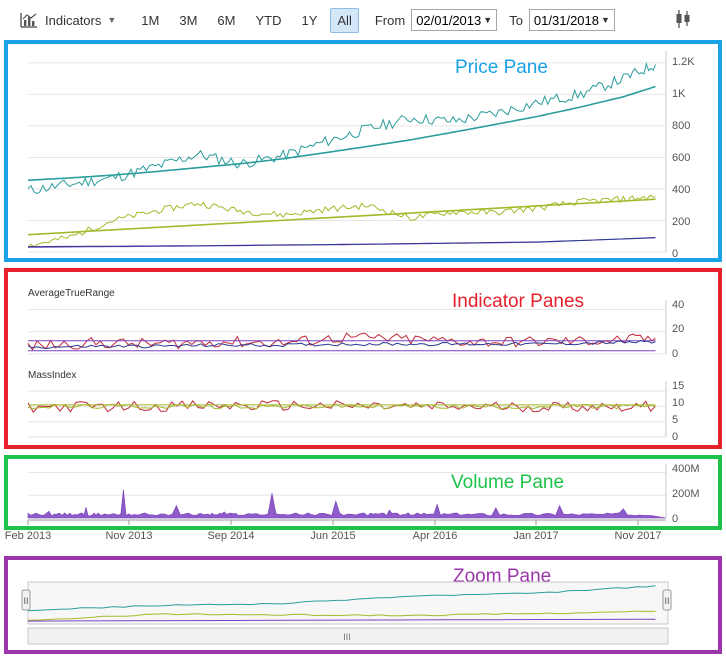 Image resolution: width=726 pixels, height=660 pixels. I want to click on from-label: From, so click(390, 20).